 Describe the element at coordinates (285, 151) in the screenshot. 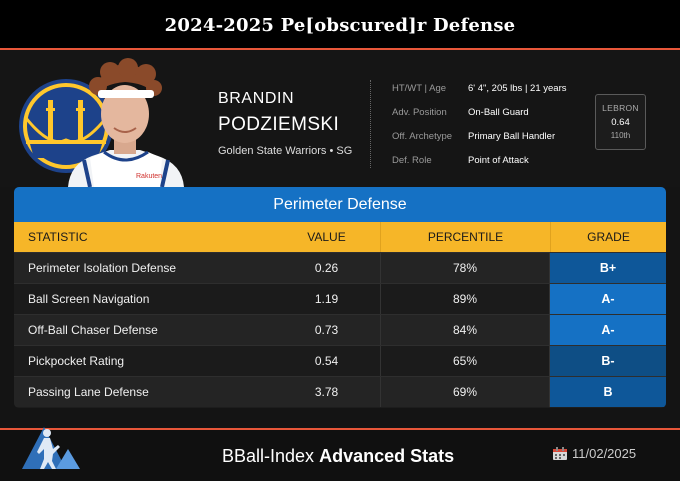

I see `team-position: Golden State Warriors • SG` at that location.